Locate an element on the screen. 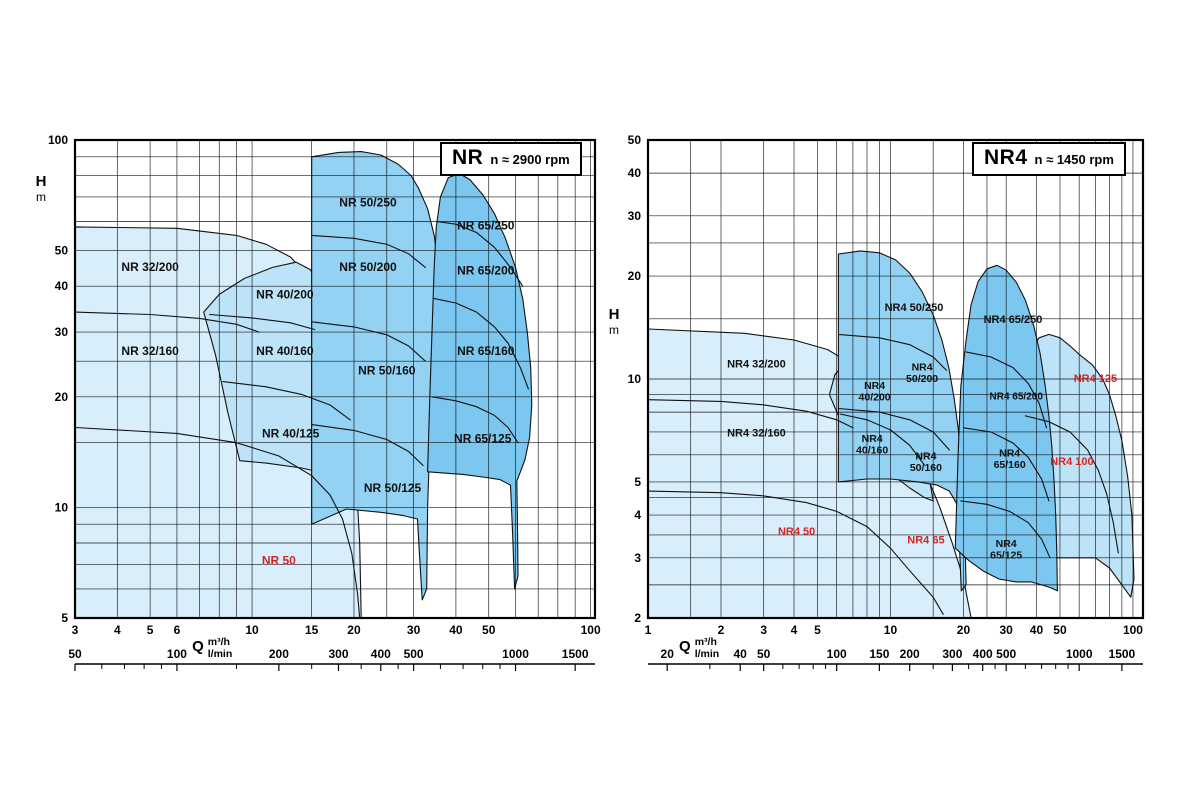  pump-label-nr-50-200: NR 50/200 is located at coordinates (368, 267).